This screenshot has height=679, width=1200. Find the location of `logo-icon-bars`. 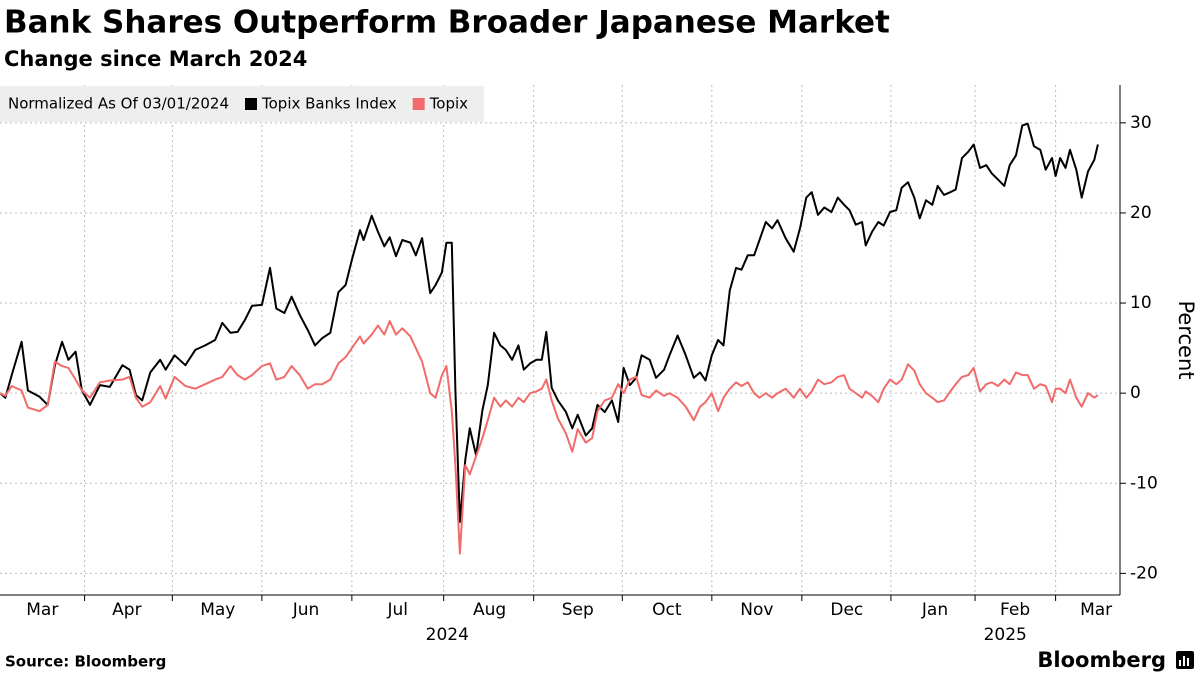

logo-icon-bars is located at coordinates (1184, 661).